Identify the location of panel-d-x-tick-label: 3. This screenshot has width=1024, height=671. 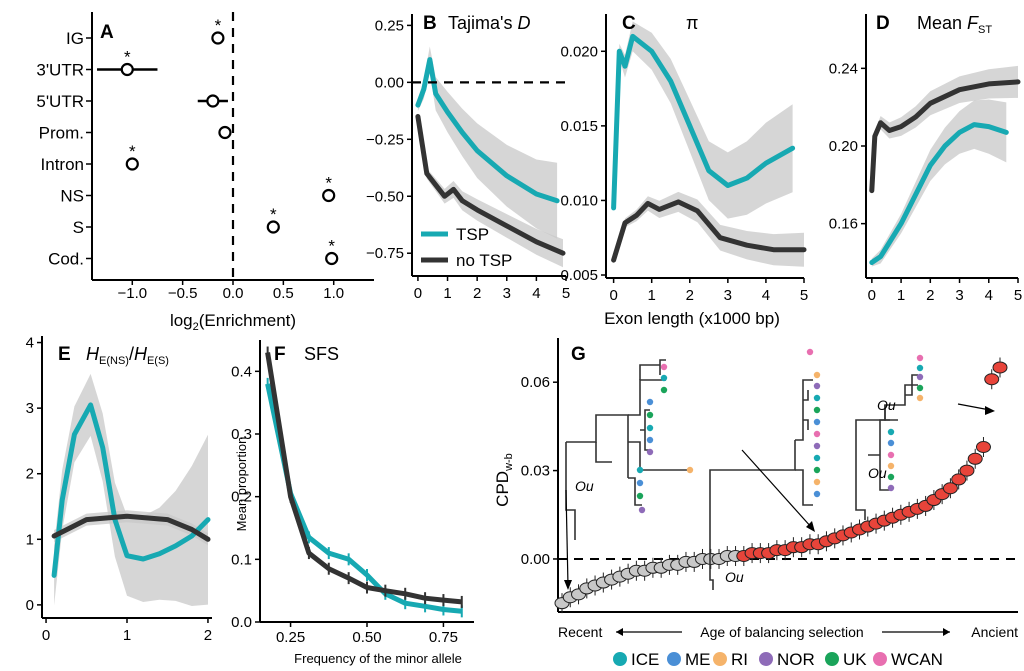
(959, 295).